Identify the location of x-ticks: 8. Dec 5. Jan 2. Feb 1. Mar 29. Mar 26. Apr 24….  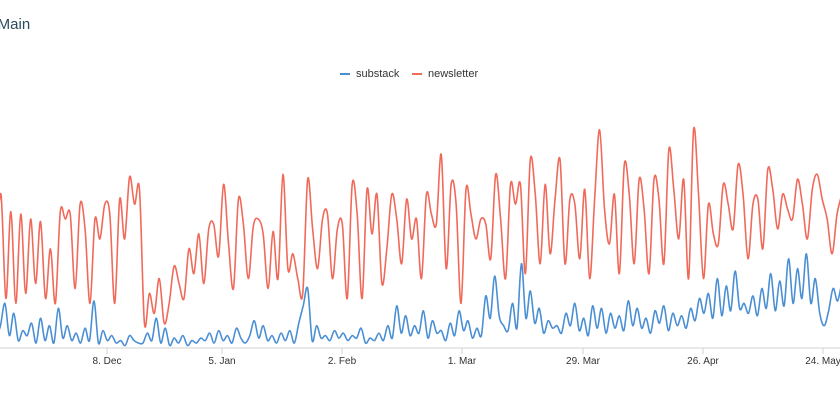
(466, 357).